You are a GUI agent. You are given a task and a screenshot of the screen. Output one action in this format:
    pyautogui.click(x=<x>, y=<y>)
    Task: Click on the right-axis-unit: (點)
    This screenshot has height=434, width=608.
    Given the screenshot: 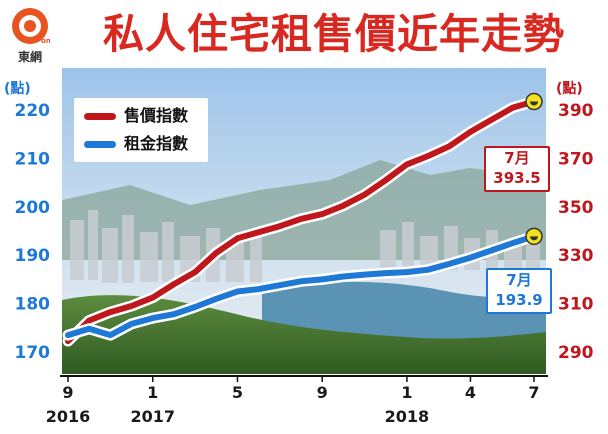 What is the action you would take?
    pyautogui.click(x=569, y=89)
    